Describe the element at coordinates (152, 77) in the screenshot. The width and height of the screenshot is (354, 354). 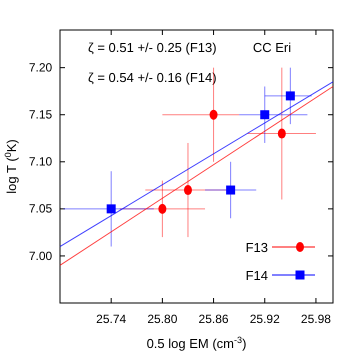
I see `annotation: ζ = 0.54 +/- 0.16 (F14)` at that location.